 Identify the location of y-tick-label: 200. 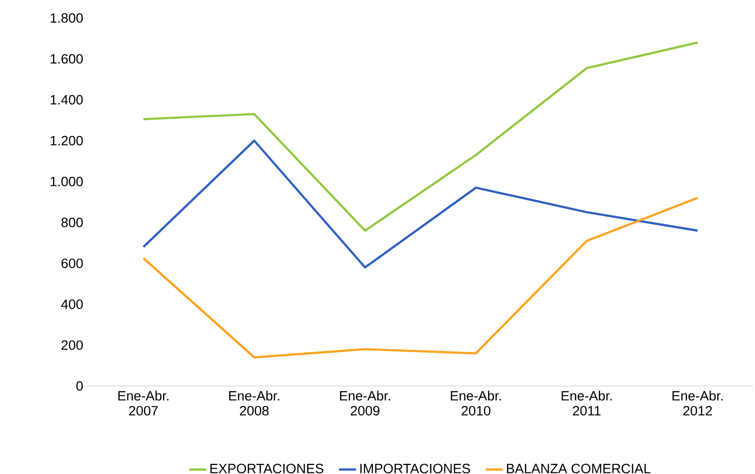
(72, 345).